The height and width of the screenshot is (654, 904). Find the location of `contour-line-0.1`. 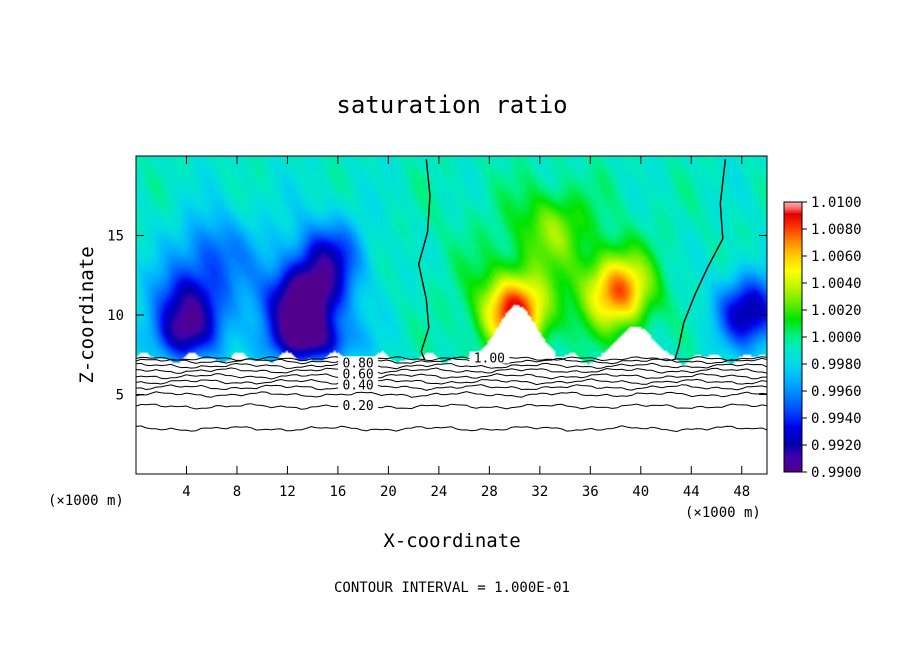

contour-line-0.1 is located at coordinates (451, 429).